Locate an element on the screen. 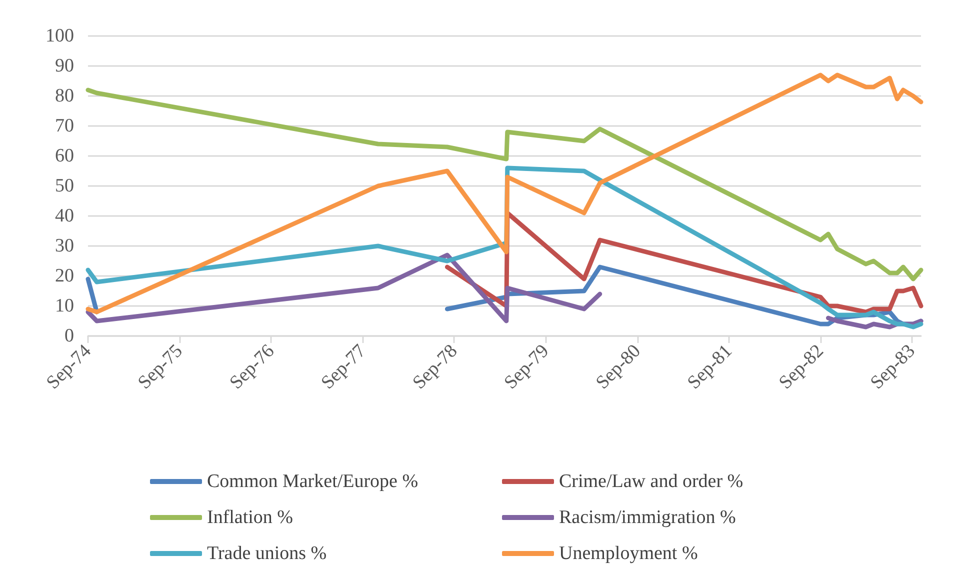 The image size is (957, 578). legend-label: Crime/Law and order % is located at coordinates (651, 481).